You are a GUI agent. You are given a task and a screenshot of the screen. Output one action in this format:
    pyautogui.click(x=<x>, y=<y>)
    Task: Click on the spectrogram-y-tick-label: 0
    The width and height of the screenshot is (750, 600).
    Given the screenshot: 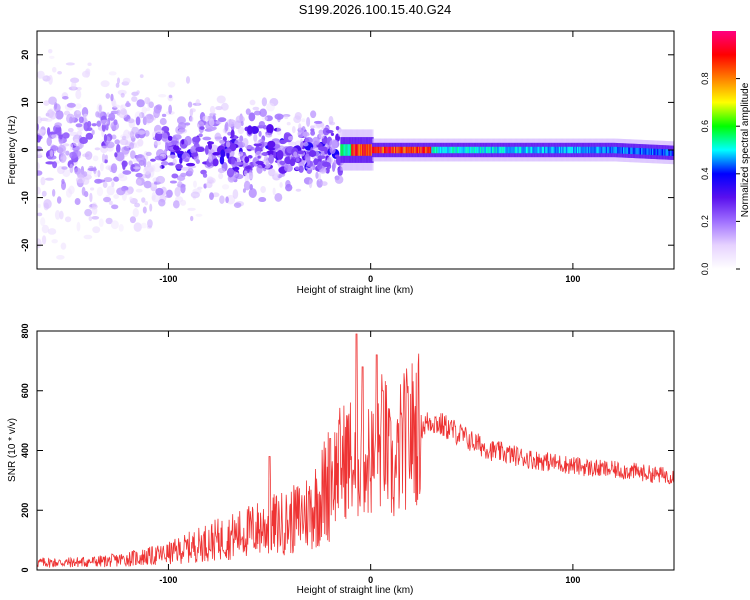 What is the action you would take?
    pyautogui.click(x=25, y=149)
    